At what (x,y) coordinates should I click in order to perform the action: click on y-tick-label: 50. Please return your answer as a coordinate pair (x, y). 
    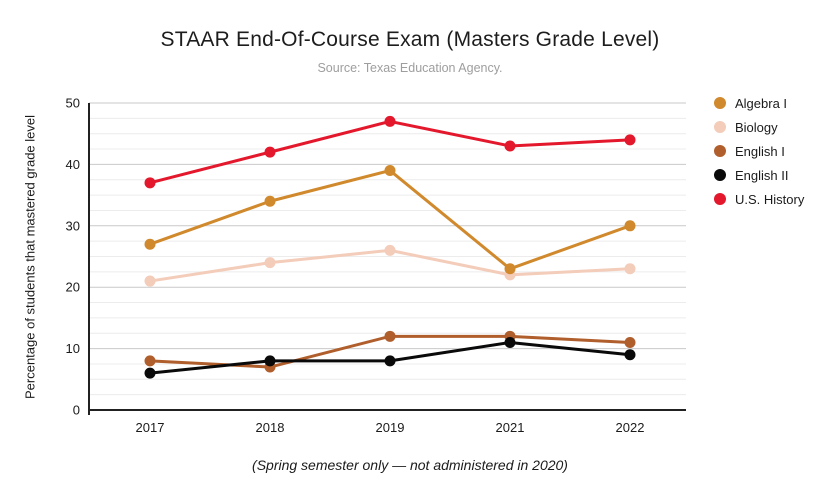
    Looking at the image, I should click on (73, 103).